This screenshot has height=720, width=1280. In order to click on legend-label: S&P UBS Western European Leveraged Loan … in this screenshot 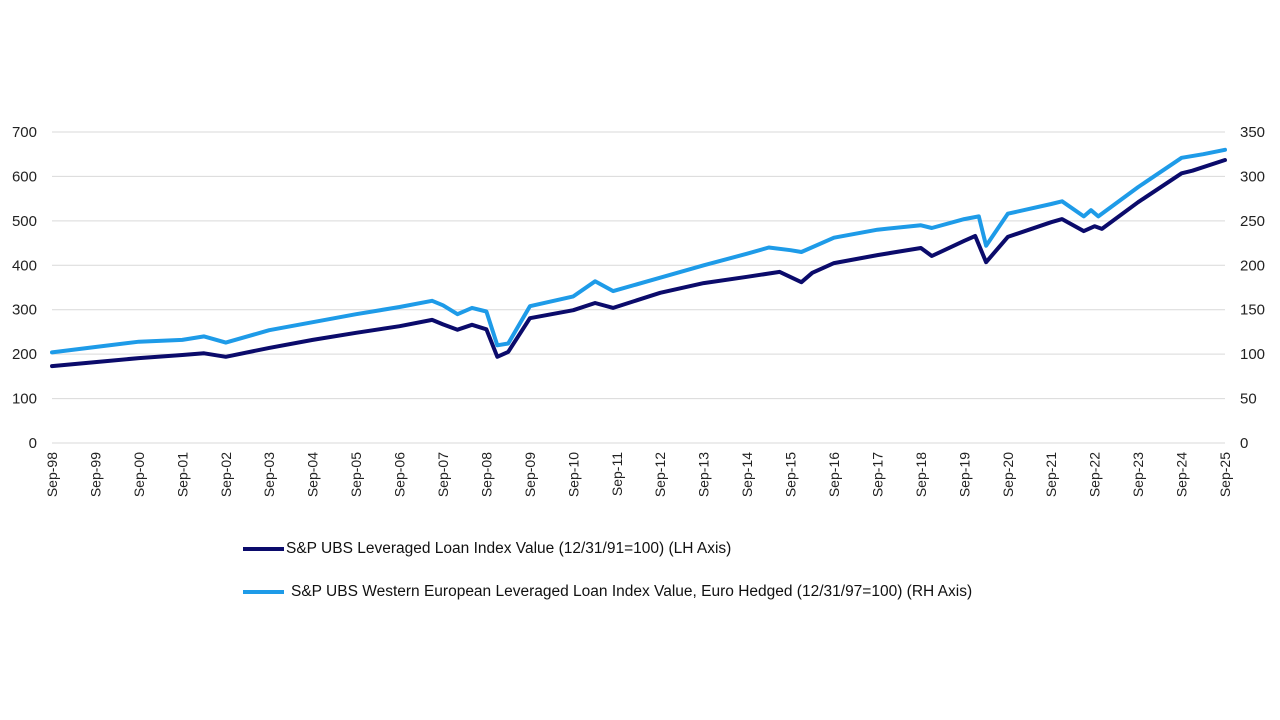, I will do `click(632, 591)`.